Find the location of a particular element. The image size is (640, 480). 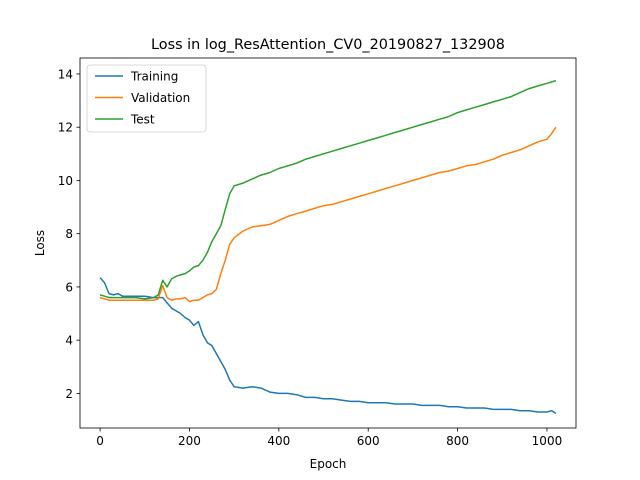

y-axis: 2 4 6 8 10 12 14 is located at coordinates (69, 234).